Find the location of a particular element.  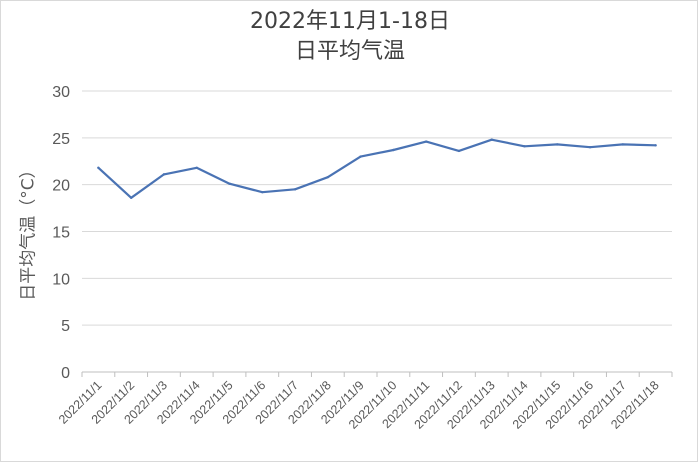

series-line is located at coordinates (377, 168).